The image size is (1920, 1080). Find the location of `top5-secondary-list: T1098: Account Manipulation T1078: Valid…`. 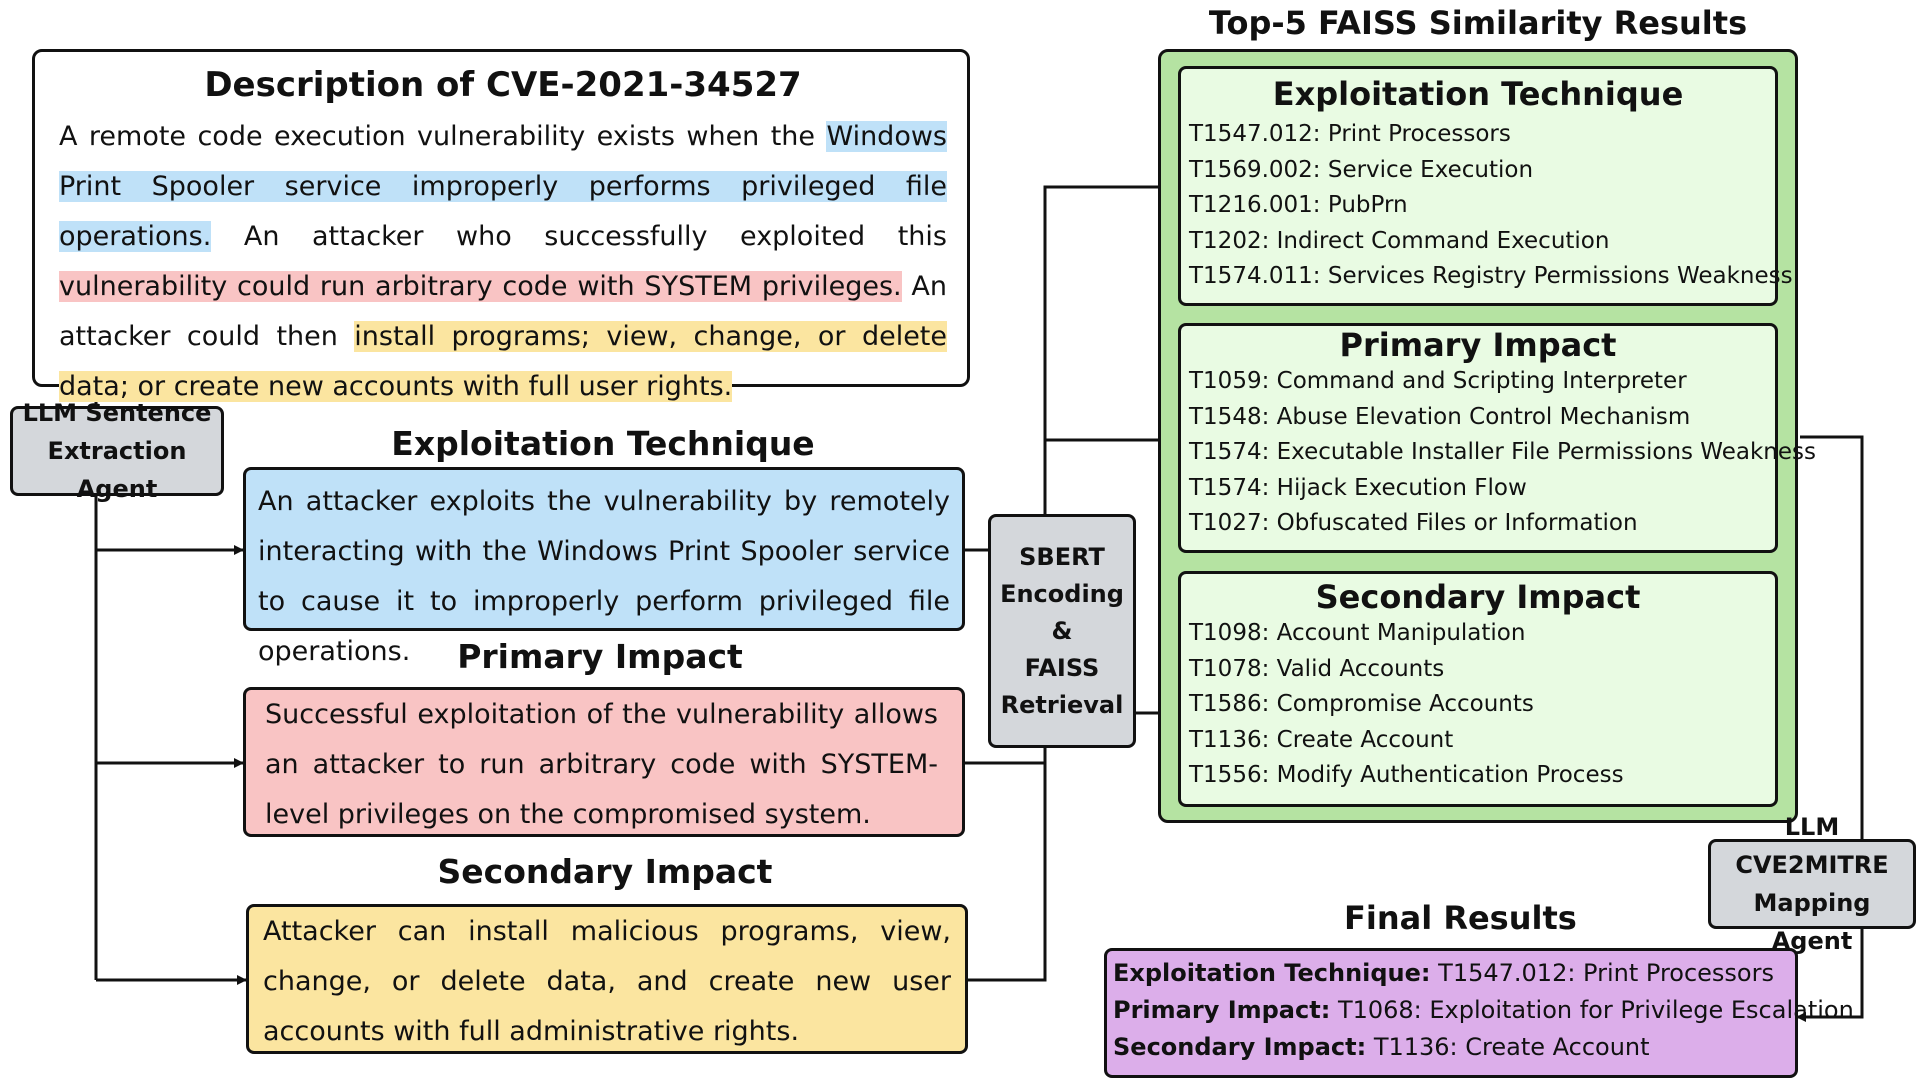

top5-secondary-list: T1098: Account Manipulation T1078: Valid… is located at coordinates (1482, 705).